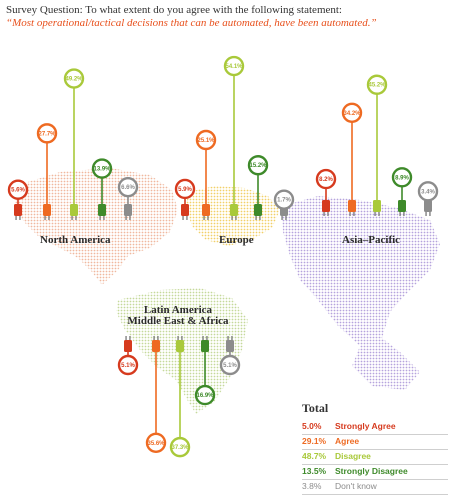  I want to click on badge-europe-strongly-agree, so click(185, 189).